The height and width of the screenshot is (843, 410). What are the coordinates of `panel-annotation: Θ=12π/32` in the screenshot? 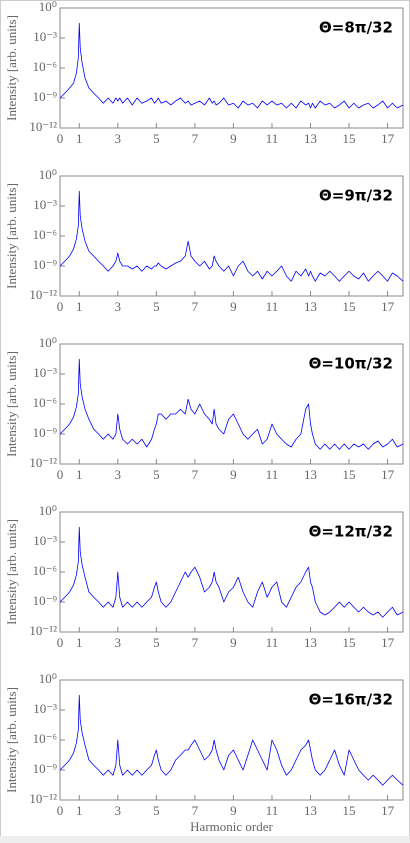 It's located at (351, 532).